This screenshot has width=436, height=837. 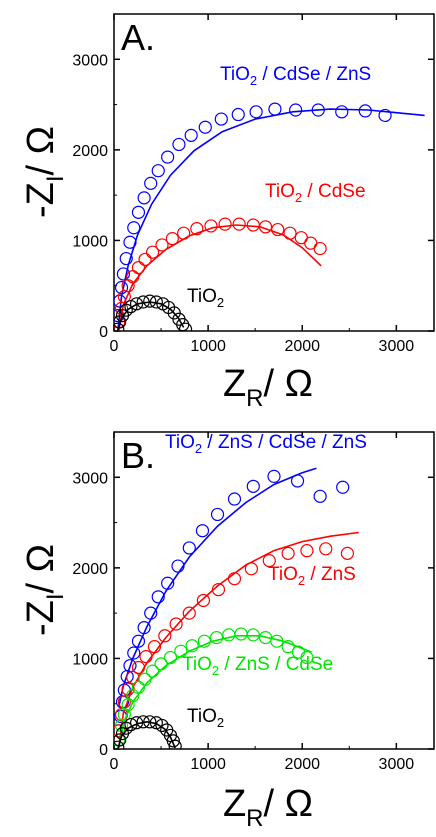 I want to click on series-label: TiO2 / CdSe / ZnS, so click(x=295, y=76).